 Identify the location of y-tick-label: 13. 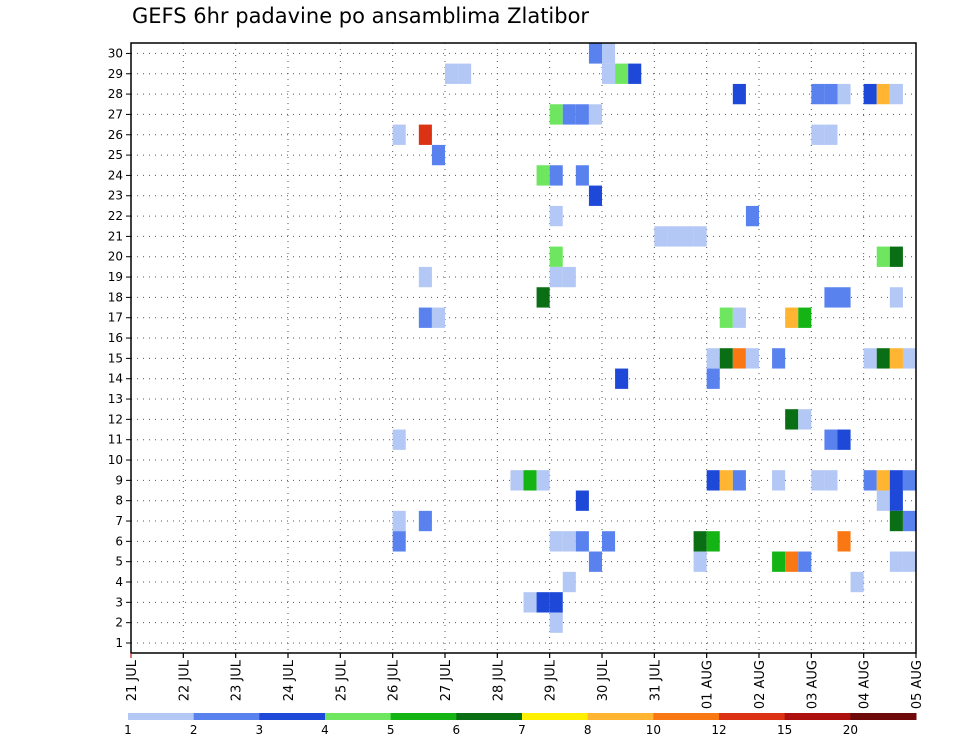
(115, 399).